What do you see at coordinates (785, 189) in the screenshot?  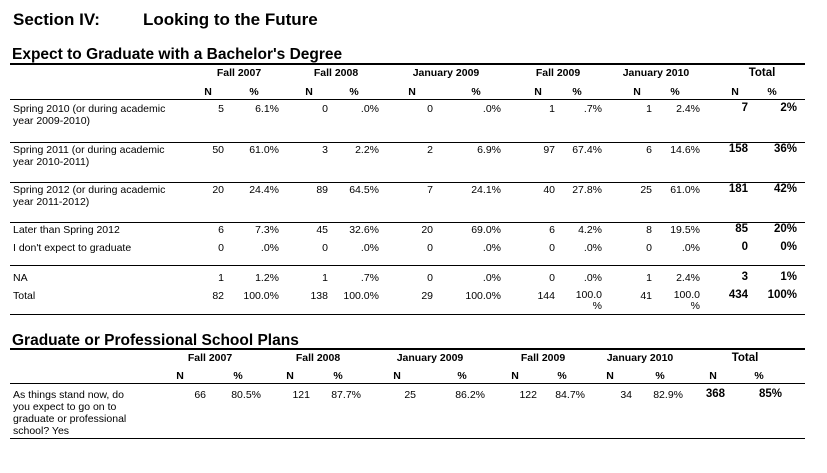 I see `table1-cell: 42%` at bounding box center [785, 189].